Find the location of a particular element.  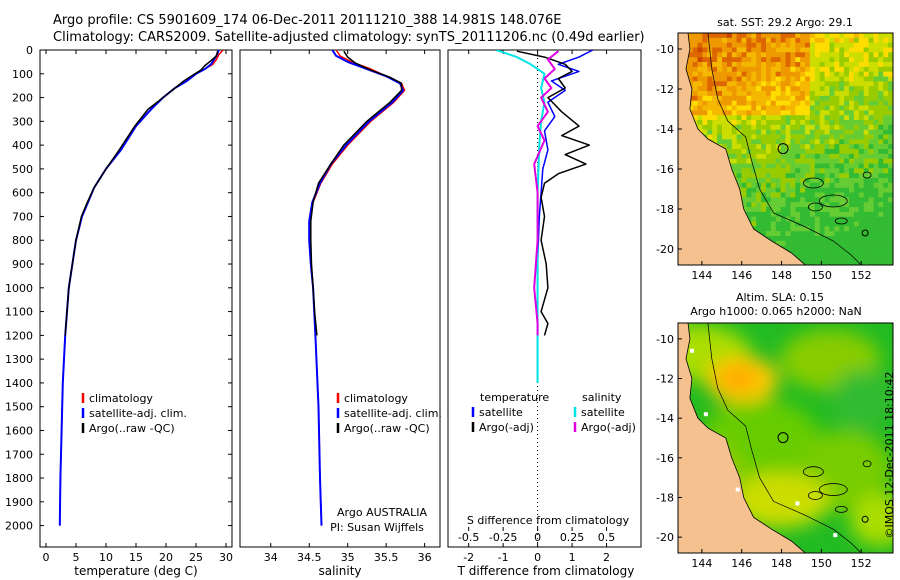

lon-tick-label: 150 is located at coordinates (821, 563).